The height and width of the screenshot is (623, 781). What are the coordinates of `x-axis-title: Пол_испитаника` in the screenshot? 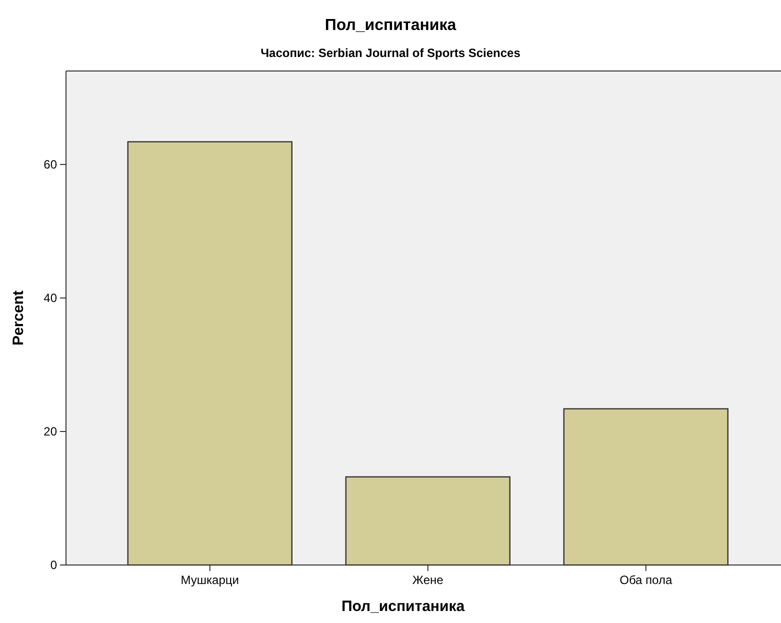 It's located at (403, 606).